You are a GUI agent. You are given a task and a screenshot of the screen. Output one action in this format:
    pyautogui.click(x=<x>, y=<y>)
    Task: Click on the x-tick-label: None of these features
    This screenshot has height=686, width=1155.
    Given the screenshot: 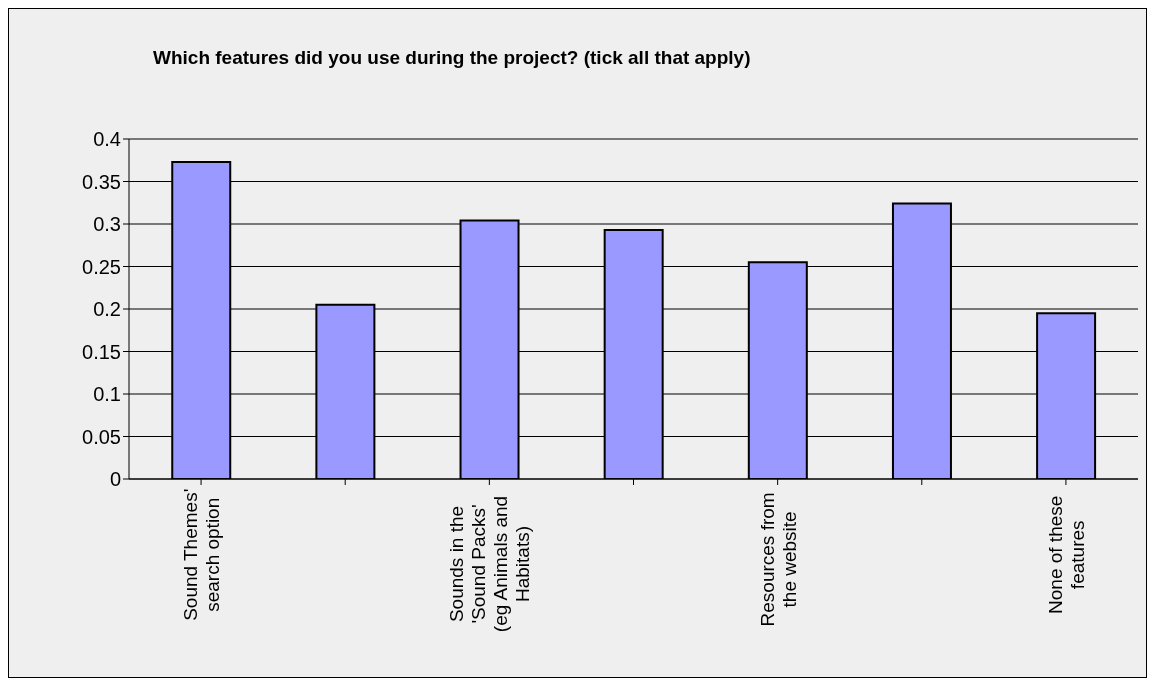 What is the action you would take?
    pyautogui.click(x=1066, y=554)
    